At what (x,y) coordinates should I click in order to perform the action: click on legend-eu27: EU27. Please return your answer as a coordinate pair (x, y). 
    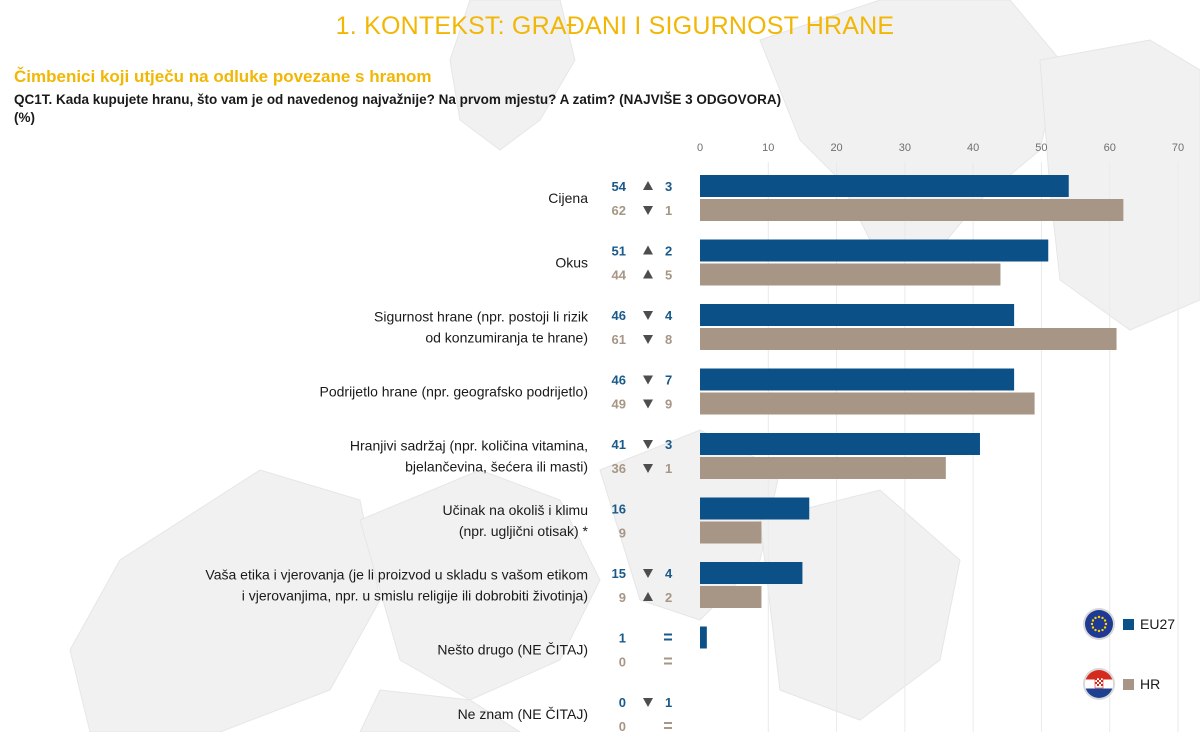
    Looking at the image, I should click on (1130, 624).